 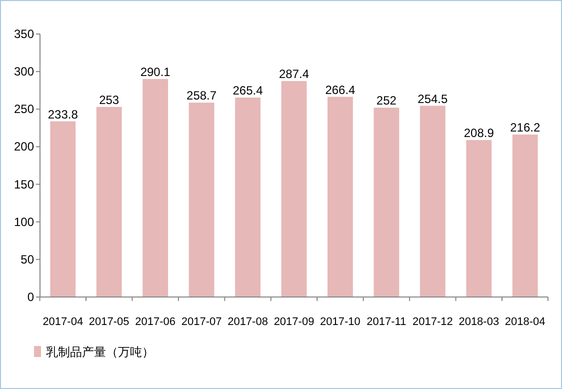 What do you see at coordinates (24, 147) in the screenshot?
I see `y-tick-label: 200` at bounding box center [24, 147].